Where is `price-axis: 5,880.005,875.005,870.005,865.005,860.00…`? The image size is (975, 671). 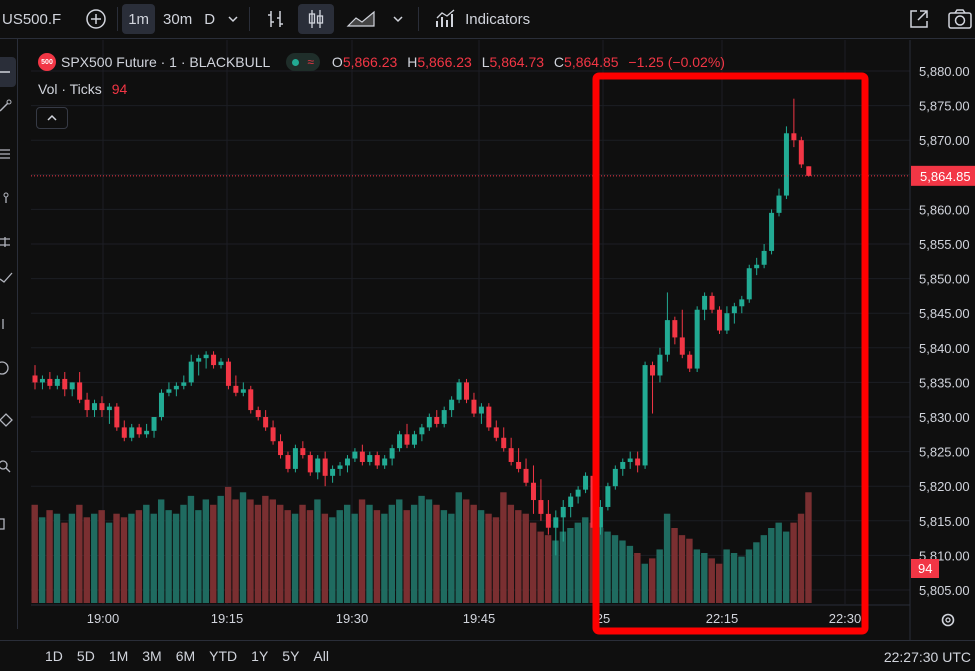 price-axis: 5,880.005,875.005,870.005,865.005,860.00… is located at coordinates (944, 331).